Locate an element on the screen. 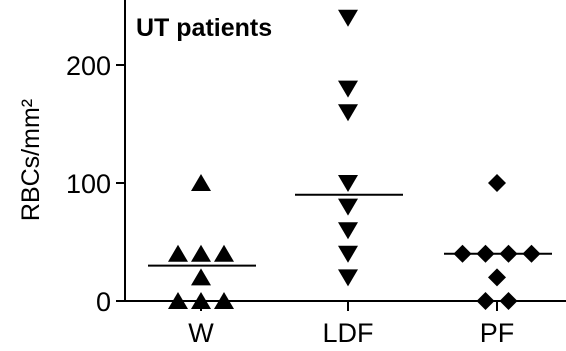  y-axis-label: RBCs/mm² is located at coordinates (31, 160).